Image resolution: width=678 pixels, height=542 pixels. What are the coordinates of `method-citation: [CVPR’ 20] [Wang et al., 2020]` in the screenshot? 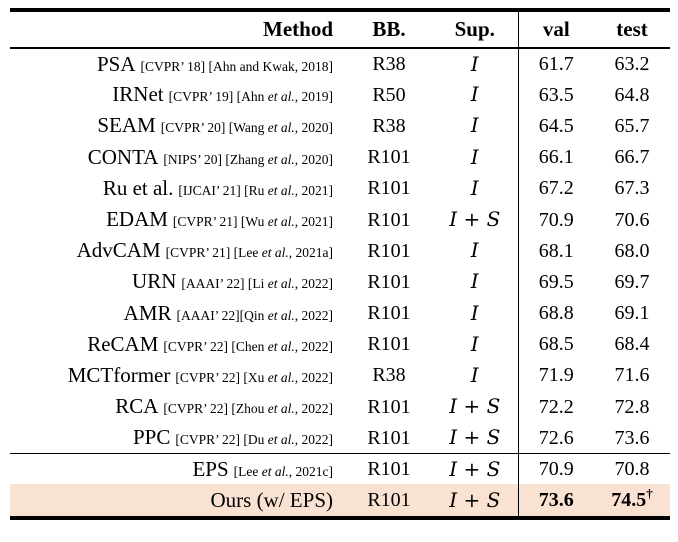 It's located at (246, 128).